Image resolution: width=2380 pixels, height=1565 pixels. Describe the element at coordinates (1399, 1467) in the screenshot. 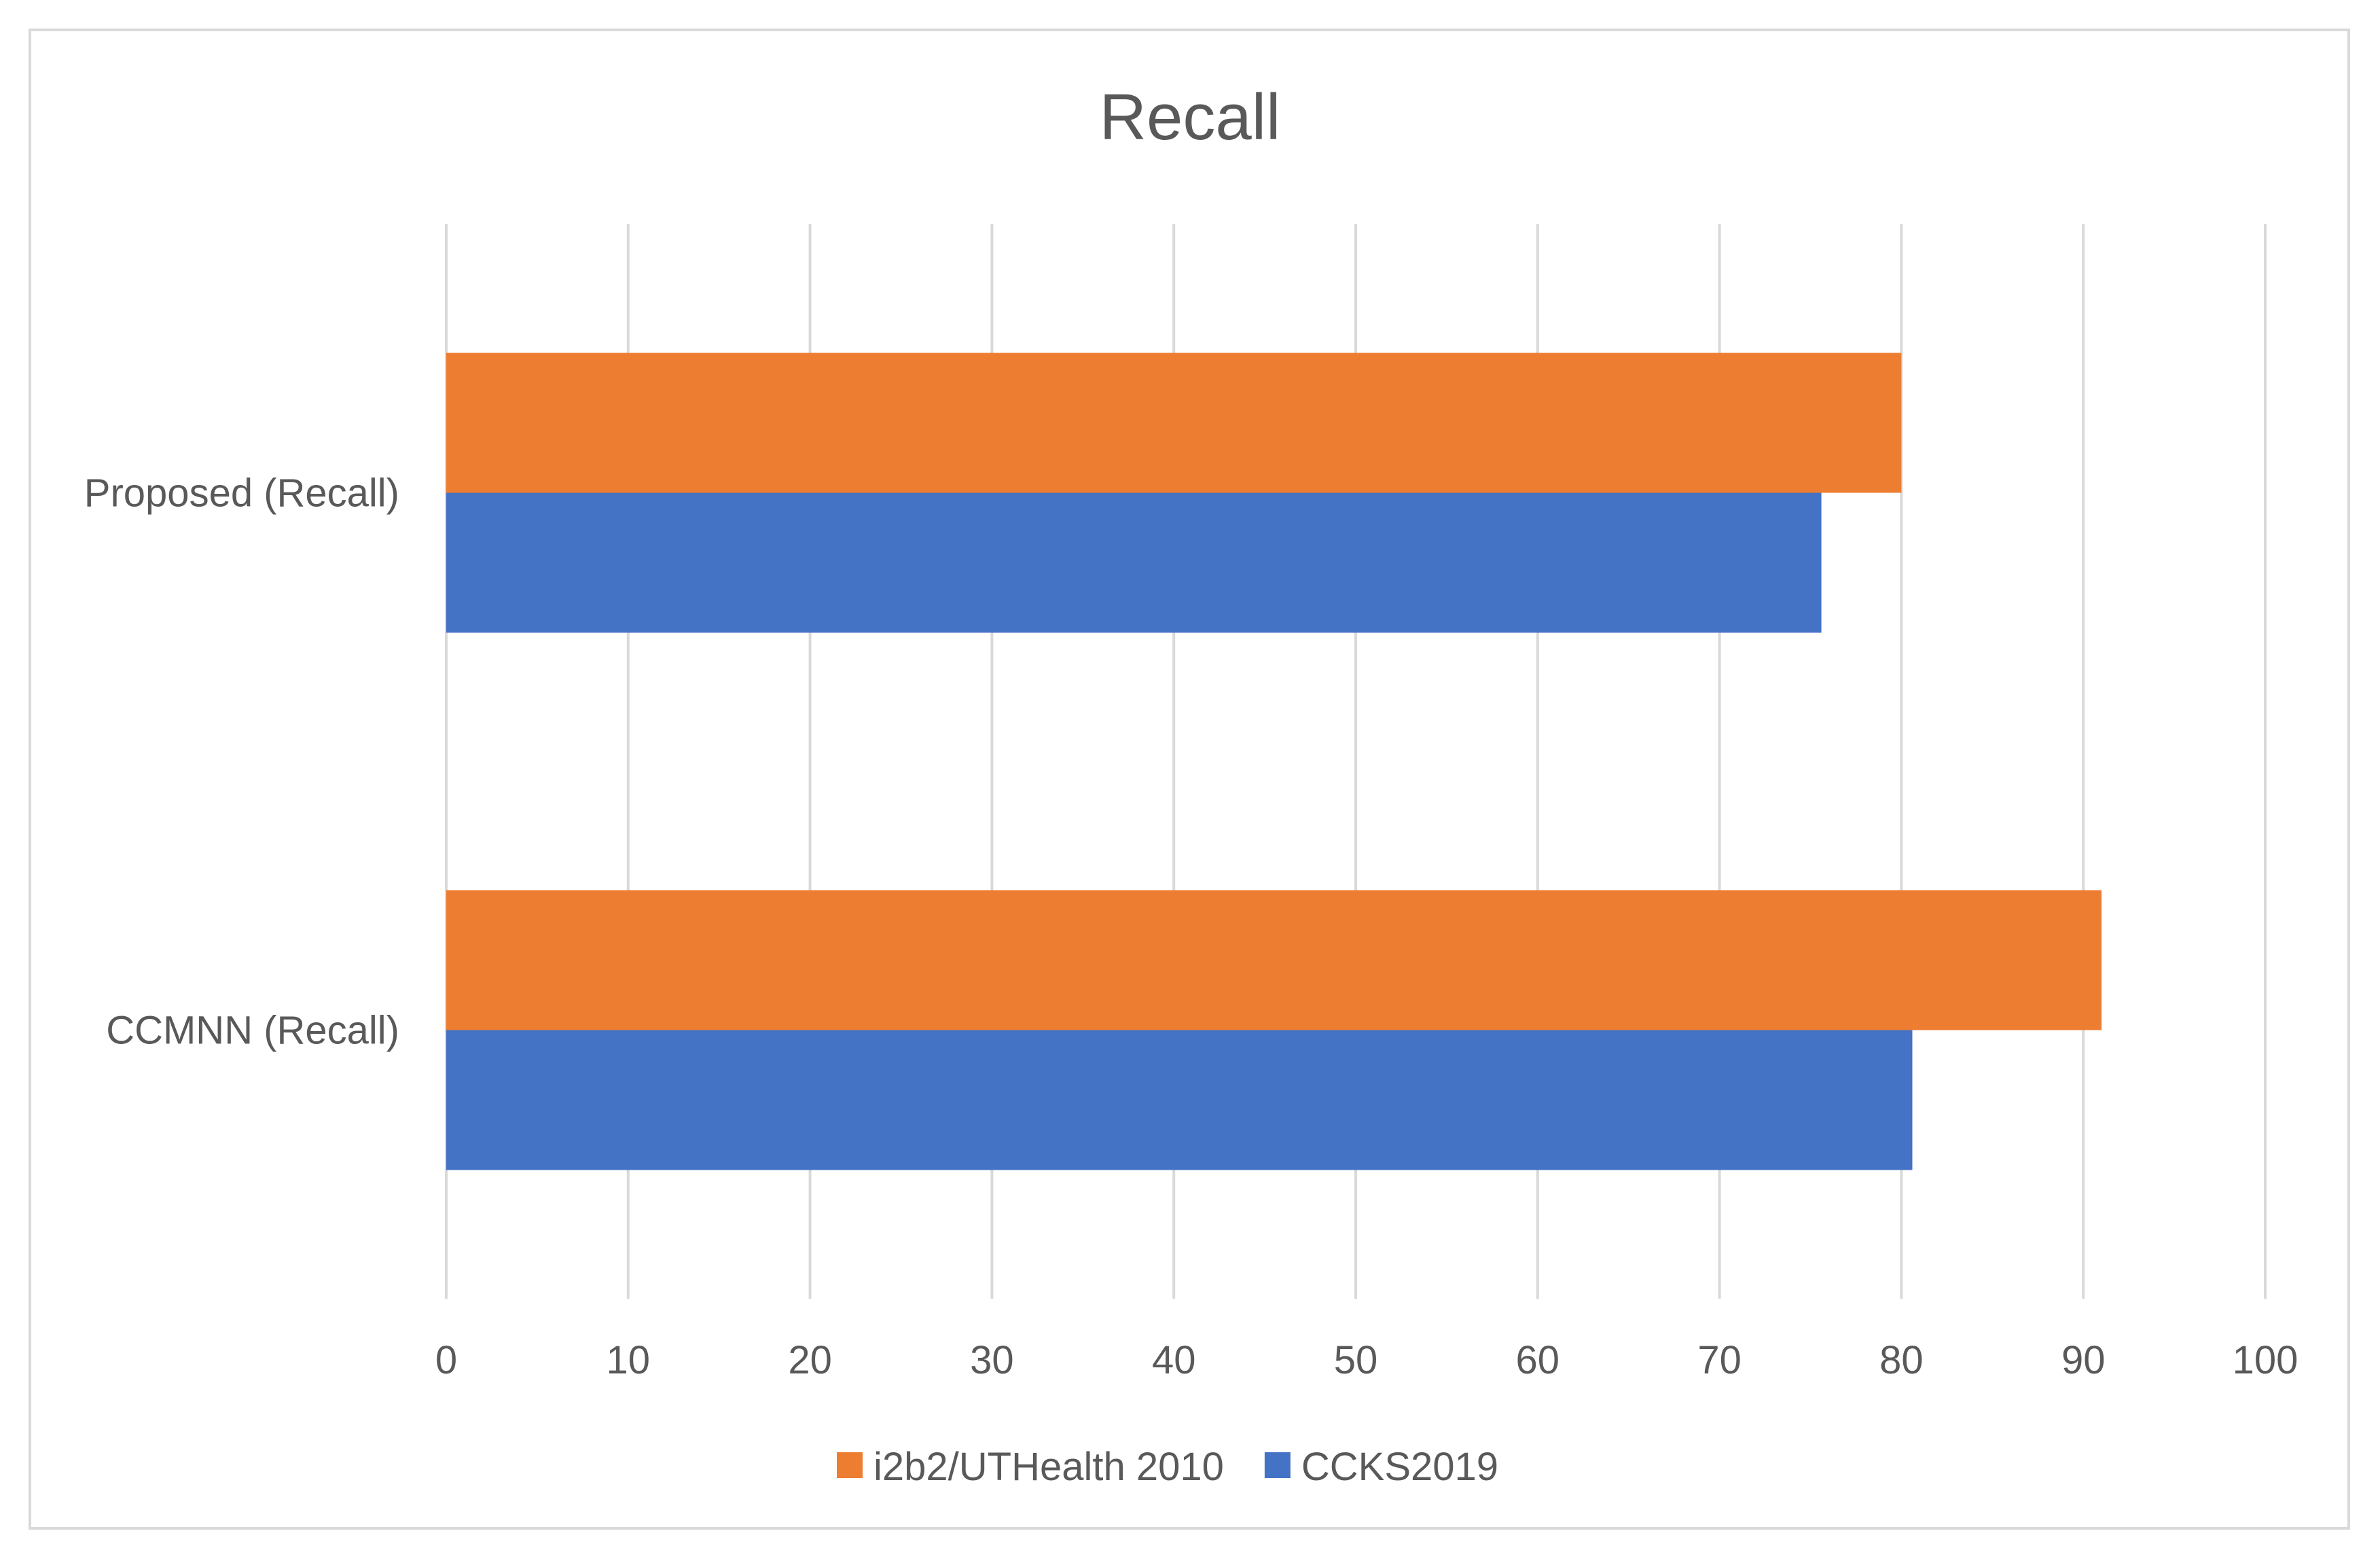

I see `legend-label: CCKS2019` at that location.